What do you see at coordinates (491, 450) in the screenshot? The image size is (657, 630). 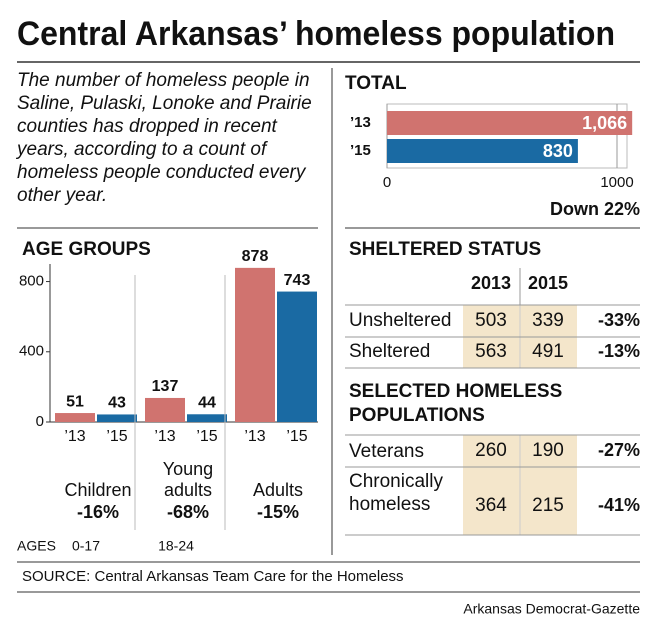 I see `table-cell: 260` at bounding box center [491, 450].